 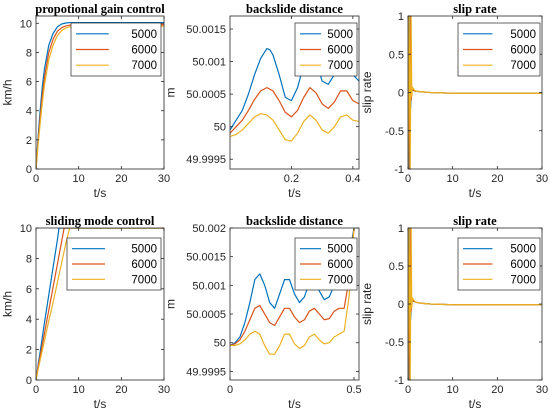 What do you see at coordinates (291, 179) in the screenshot?
I see `x-tick-label: 0.2` at bounding box center [291, 179].